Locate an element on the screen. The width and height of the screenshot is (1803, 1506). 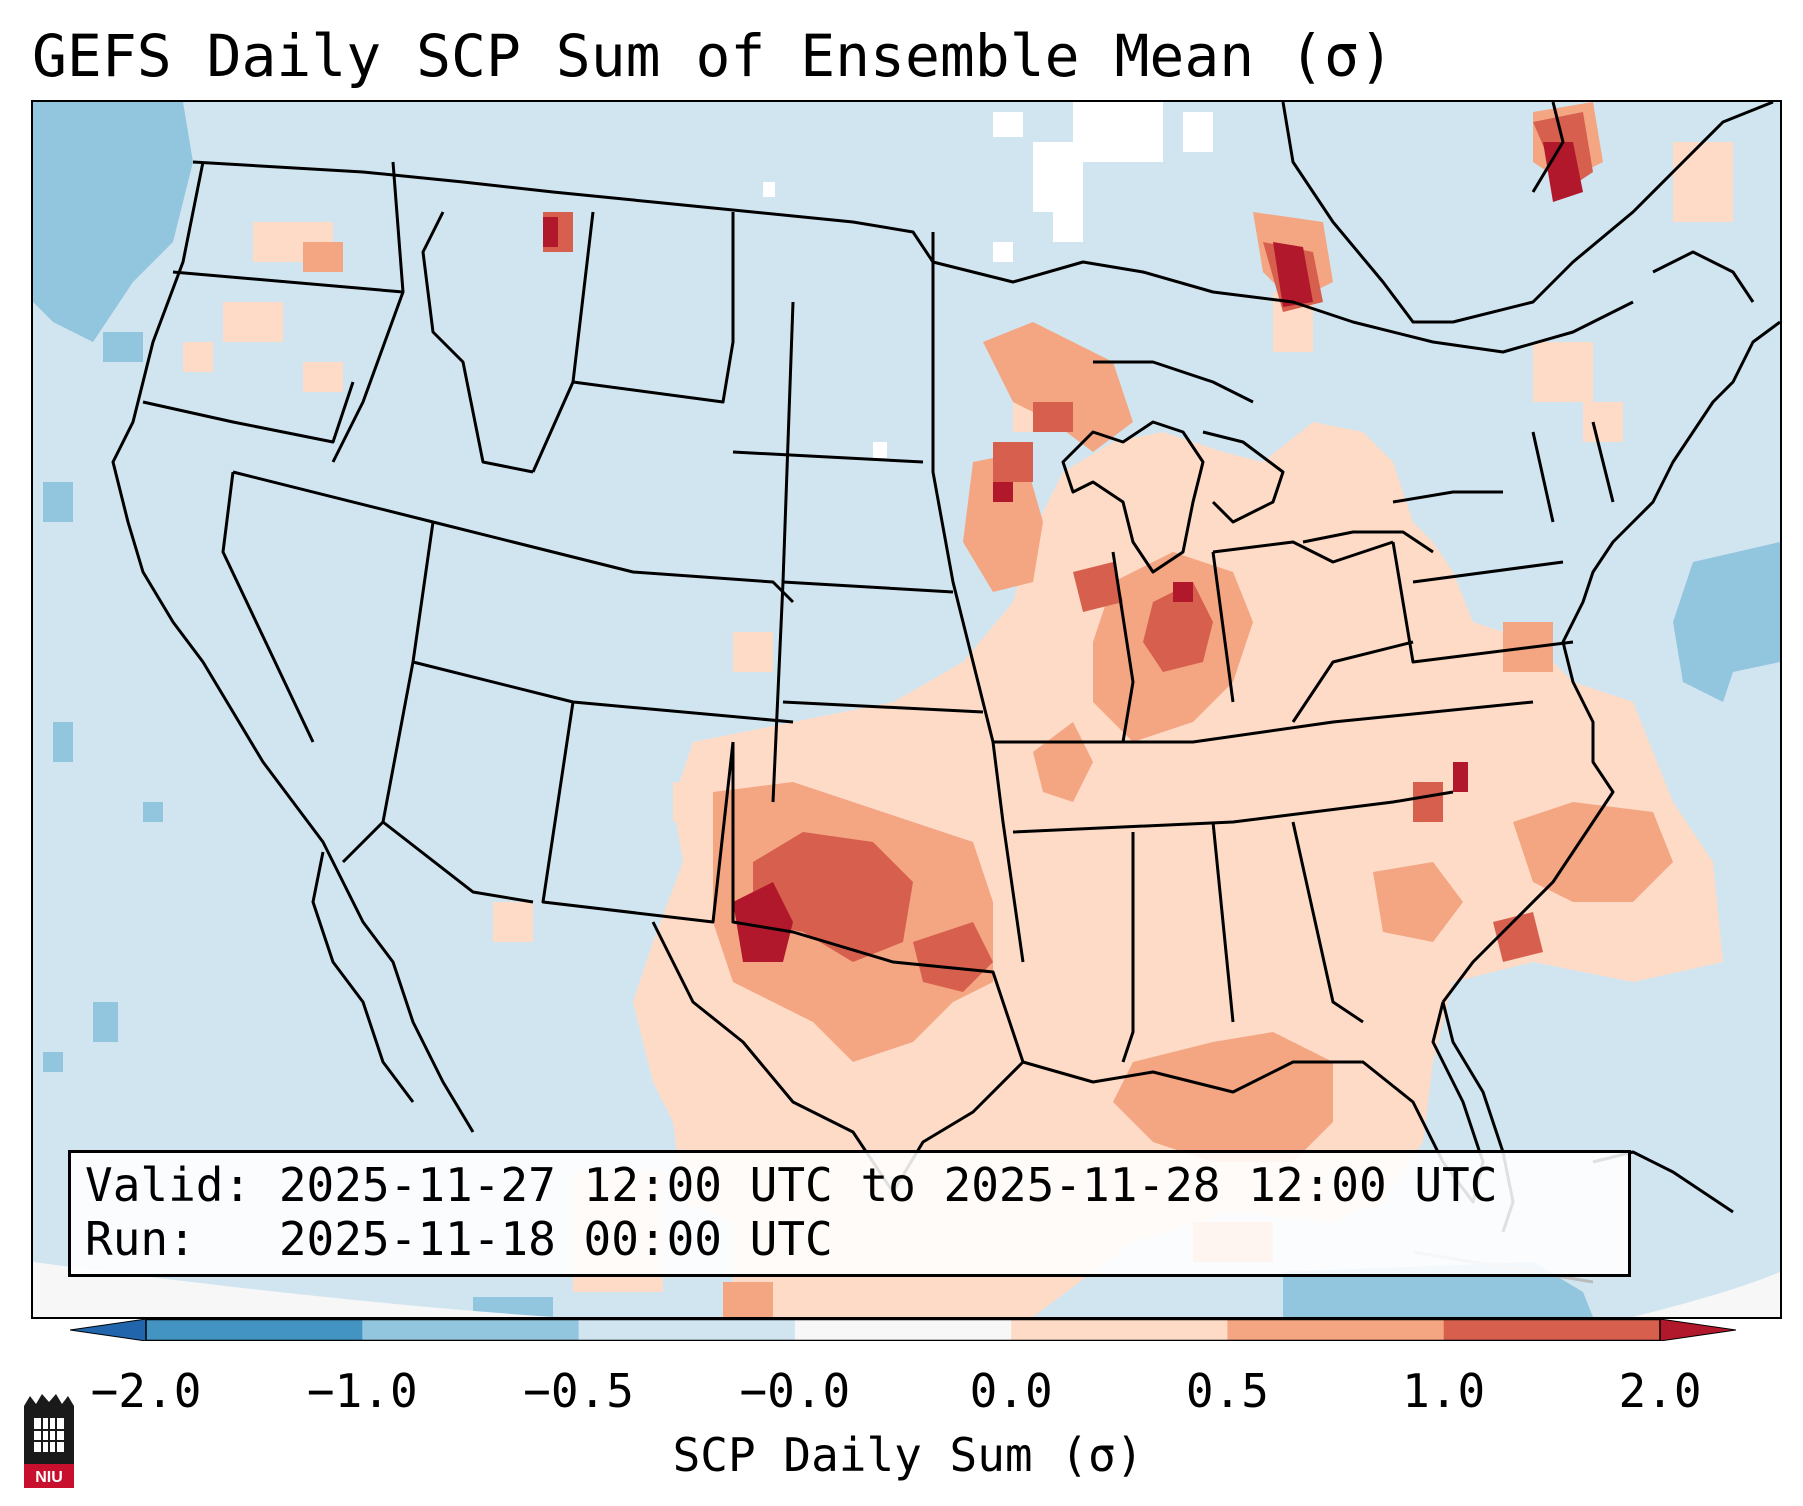
colorbar-tick-label: 2.0 is located at coordinates (1660, 1391).